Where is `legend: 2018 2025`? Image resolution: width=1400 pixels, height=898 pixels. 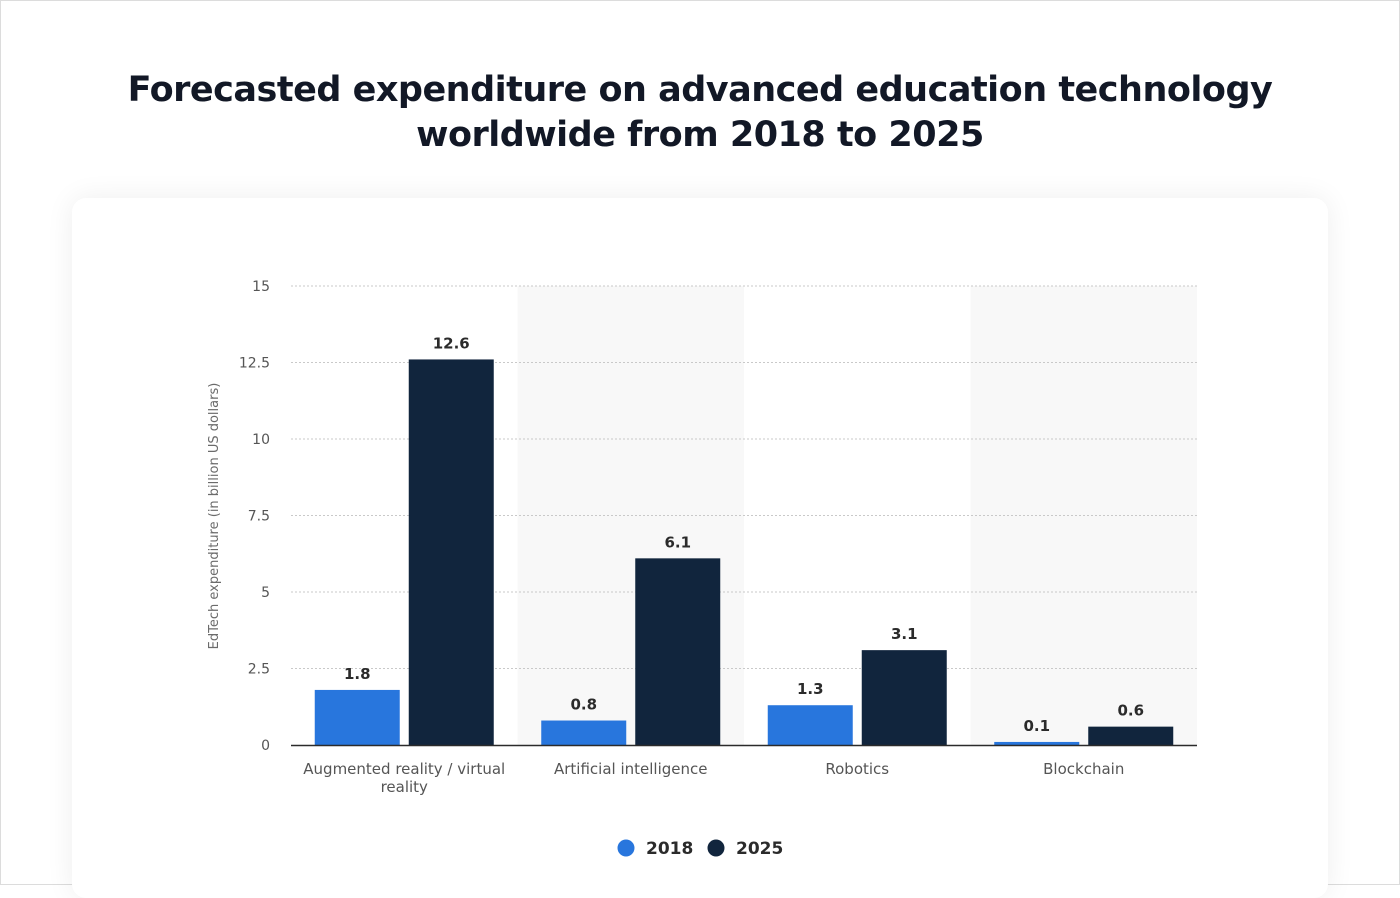
legend: 2018 2025 is located at coordinates (700, 849).